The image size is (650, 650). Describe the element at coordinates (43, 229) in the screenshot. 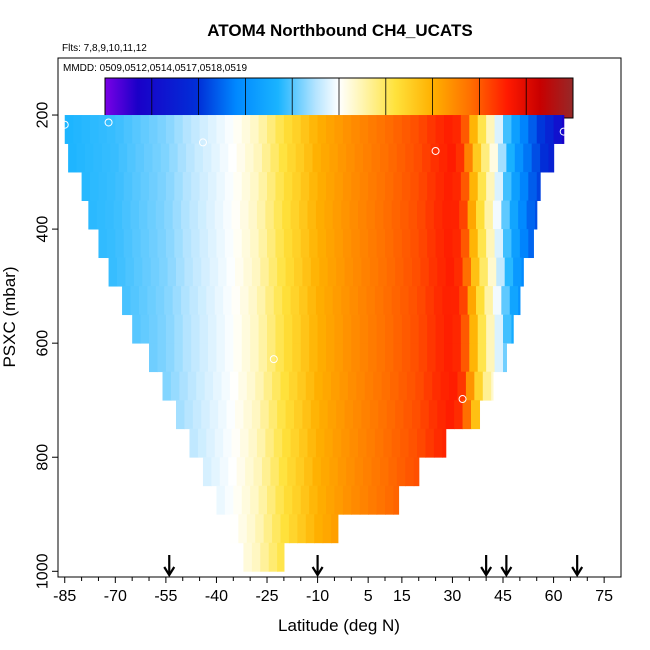

I see `y-tick-label: 400` at that location.